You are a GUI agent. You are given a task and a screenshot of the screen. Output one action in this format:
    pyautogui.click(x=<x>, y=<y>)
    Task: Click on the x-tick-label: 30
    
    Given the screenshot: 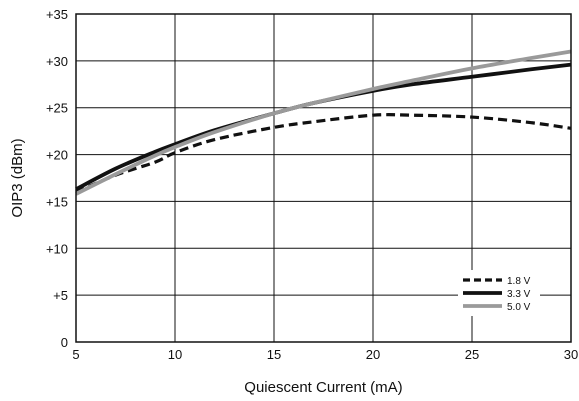 What is the action you would take?
    pyautogui.click(x=571, y=354)
    